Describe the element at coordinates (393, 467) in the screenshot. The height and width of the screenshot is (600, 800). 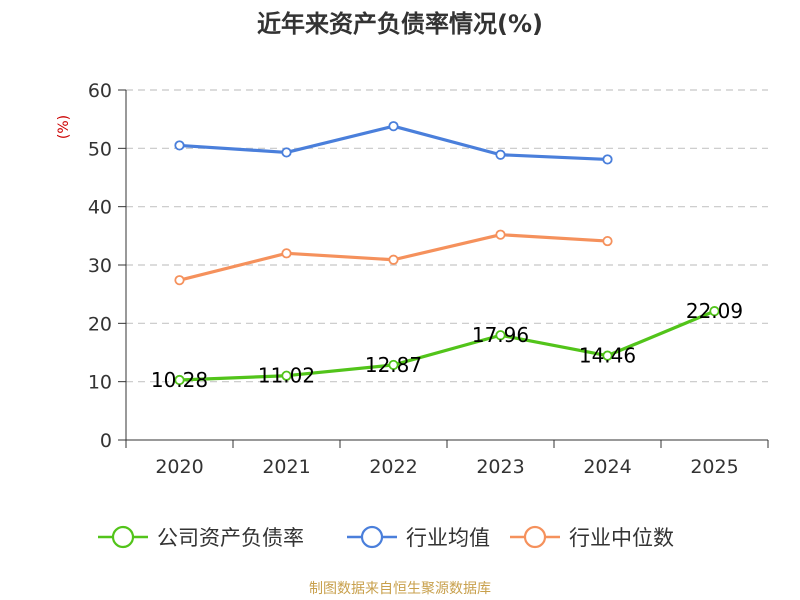
I see `x-tick-label: 2022` at that location.